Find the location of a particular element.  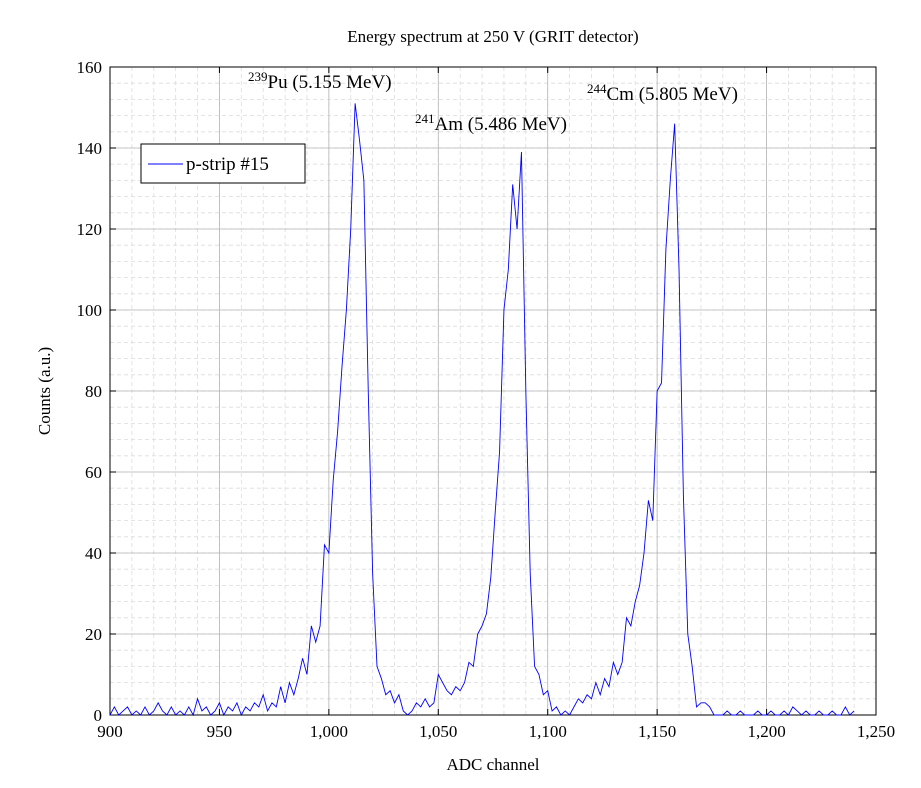

y-tick-label: 160 is located at coordinates (90, 67).